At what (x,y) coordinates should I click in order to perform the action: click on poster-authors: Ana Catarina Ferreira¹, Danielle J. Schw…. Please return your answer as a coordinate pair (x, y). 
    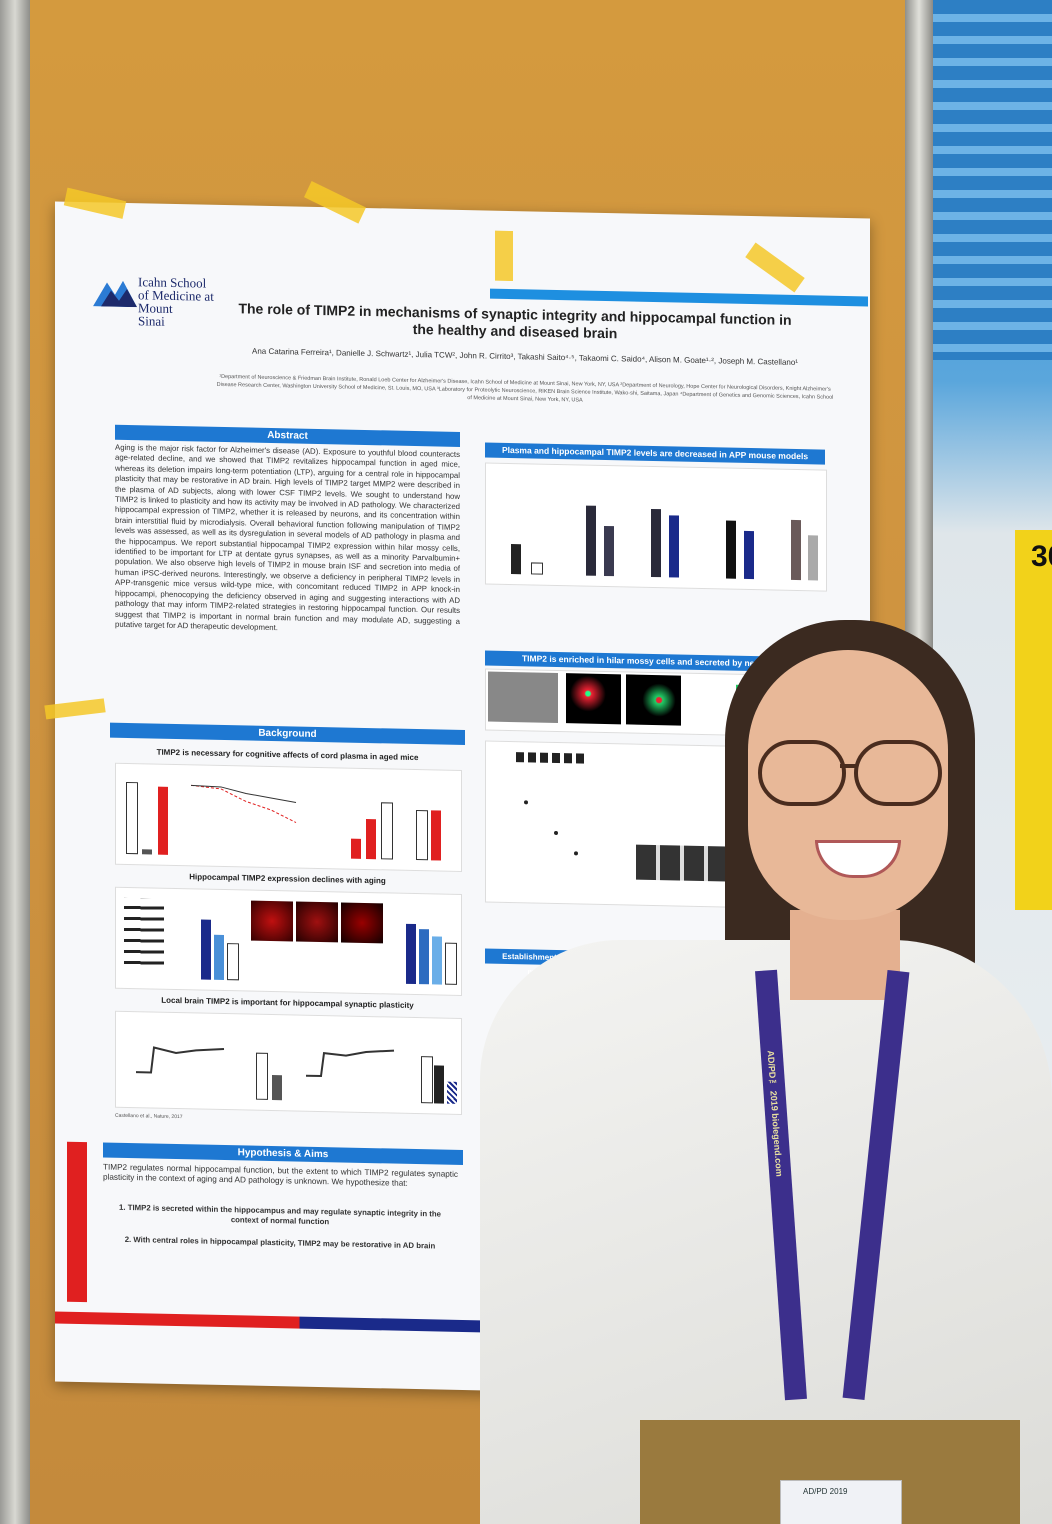
    Looking at the image, I should click on (525, 357).